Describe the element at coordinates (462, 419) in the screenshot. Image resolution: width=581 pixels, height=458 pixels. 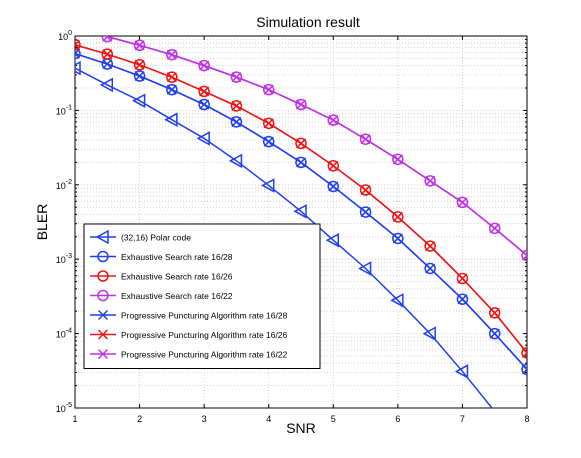
I see `x-tick-label: 7` at that location.